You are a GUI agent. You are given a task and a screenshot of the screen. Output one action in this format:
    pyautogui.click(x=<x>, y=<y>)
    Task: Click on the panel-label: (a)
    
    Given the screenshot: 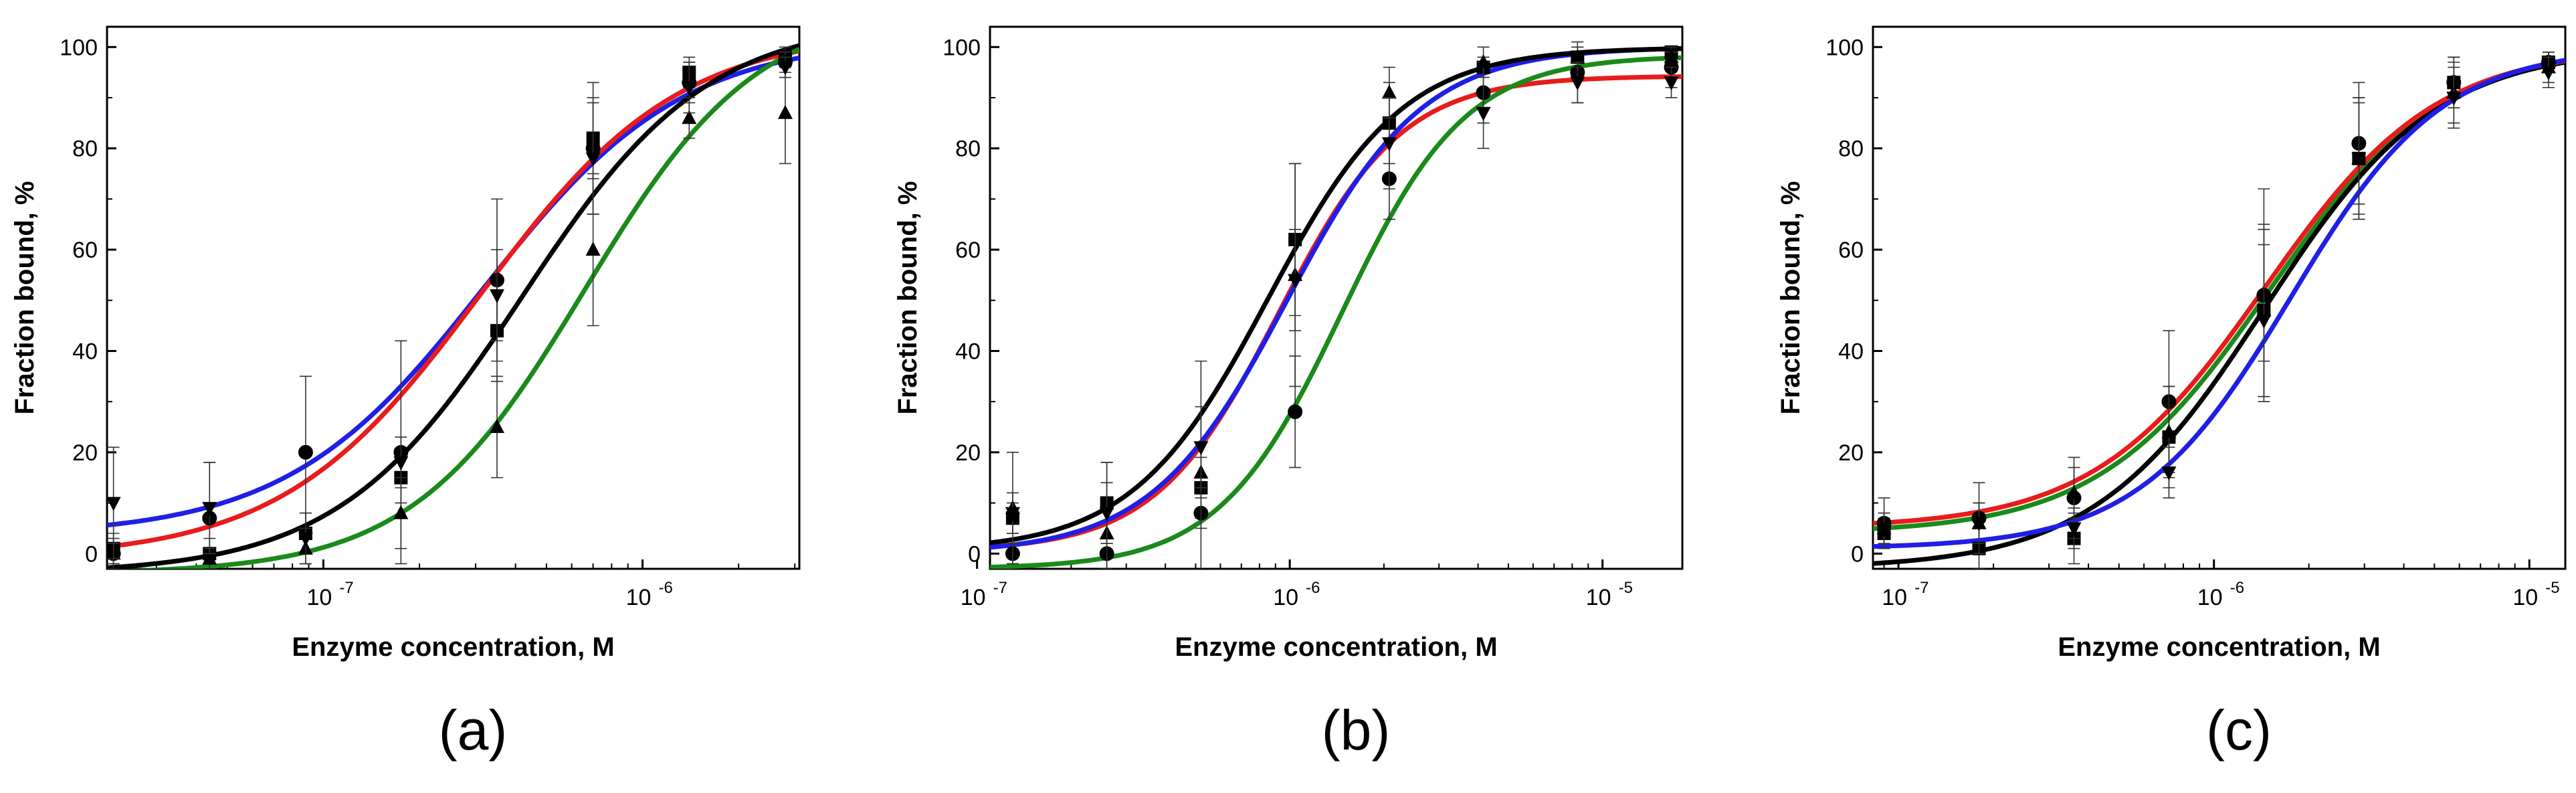 What is the action you would take?
    pyautogui.click(x=473, y=730)
    